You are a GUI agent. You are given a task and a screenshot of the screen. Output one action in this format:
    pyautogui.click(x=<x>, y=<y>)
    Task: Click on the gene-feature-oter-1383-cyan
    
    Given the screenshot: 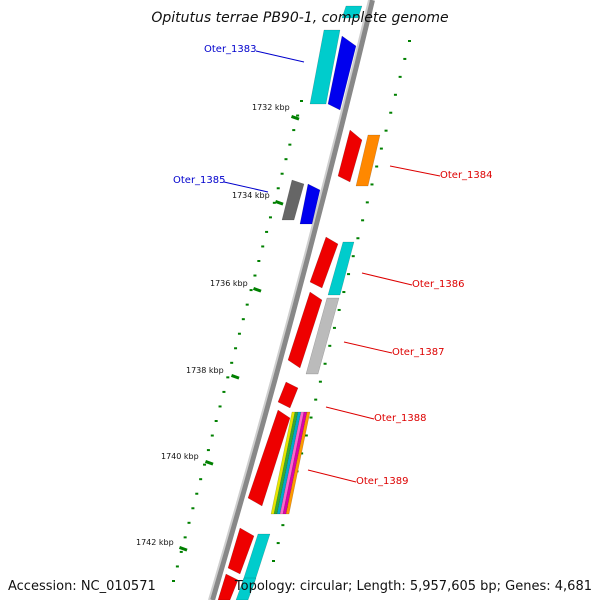 What is the action you would take?
    pyautogui.click(x=325, y=67)
    